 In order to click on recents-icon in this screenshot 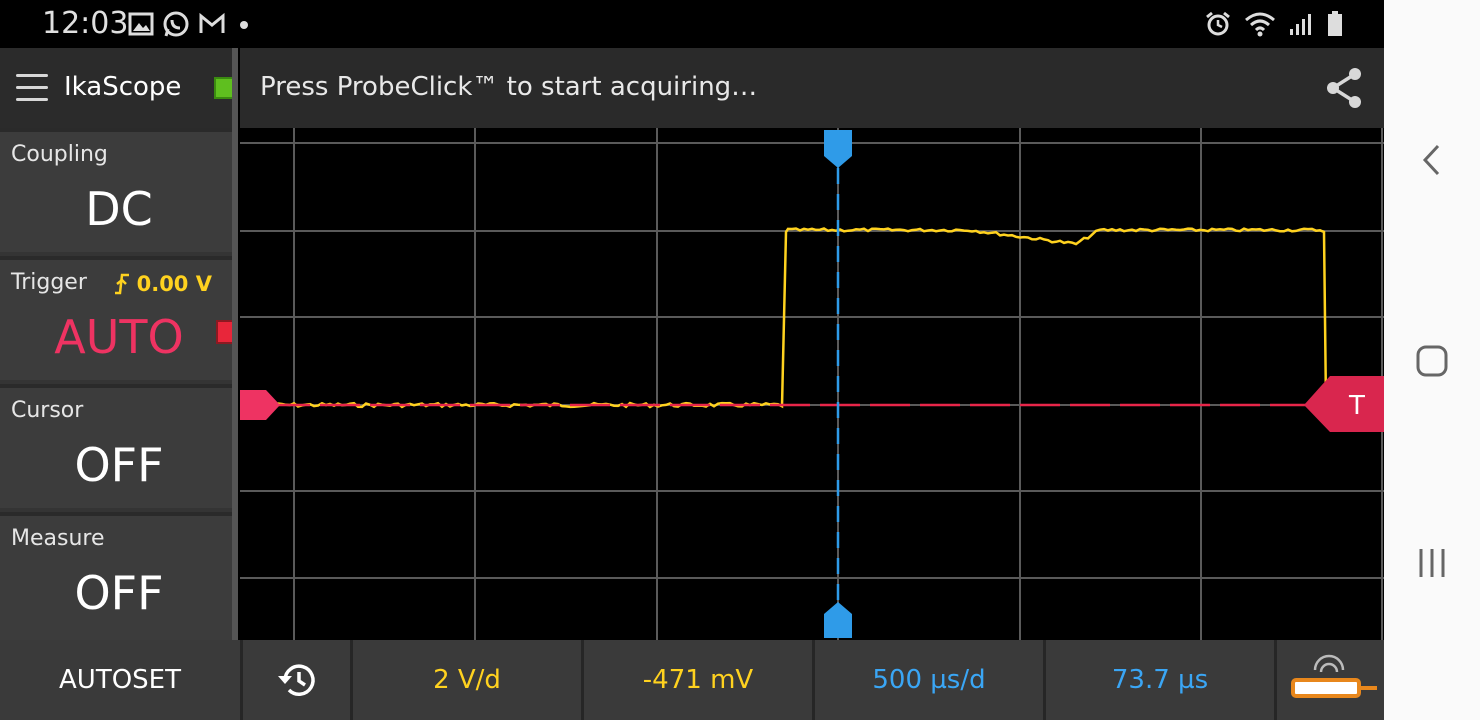, I will do `click(1432, 563)`.